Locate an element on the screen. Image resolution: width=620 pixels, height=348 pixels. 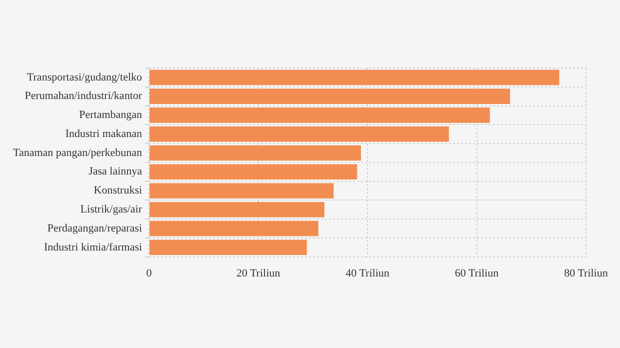
y-tick-label: Konstruksi is located at coordinates (118, 190).